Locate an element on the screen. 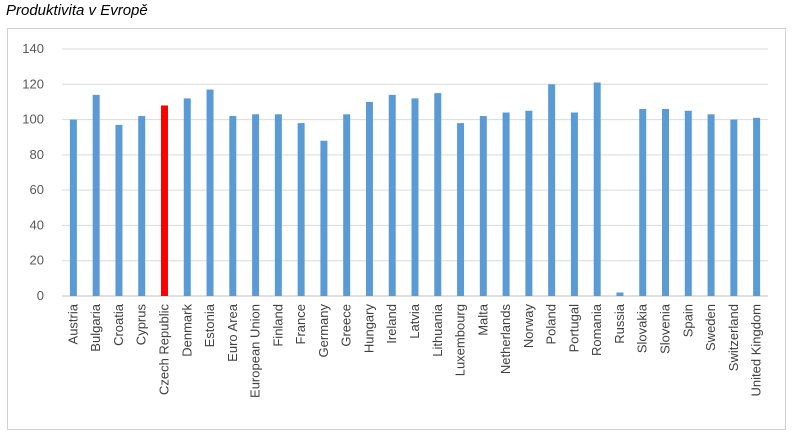 The width and height of the screenshot is (794, 438). x-tick-label: Slovakia is located at coordinates (642, 328).